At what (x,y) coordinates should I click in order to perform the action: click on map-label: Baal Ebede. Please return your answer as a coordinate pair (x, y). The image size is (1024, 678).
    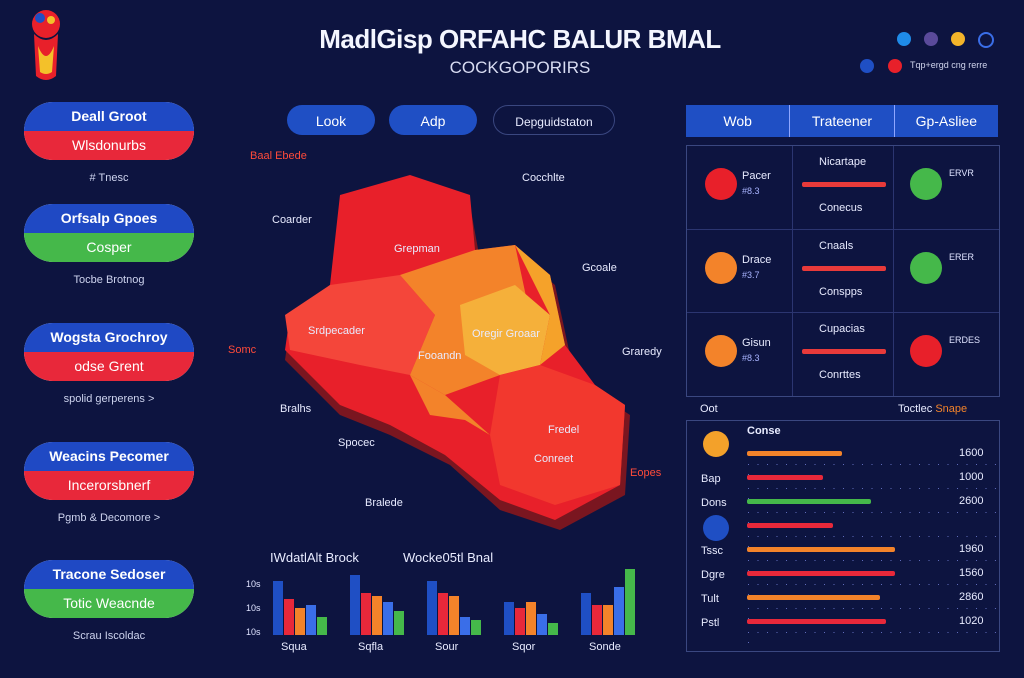
    Looking at the image, I should click on (278, 156).